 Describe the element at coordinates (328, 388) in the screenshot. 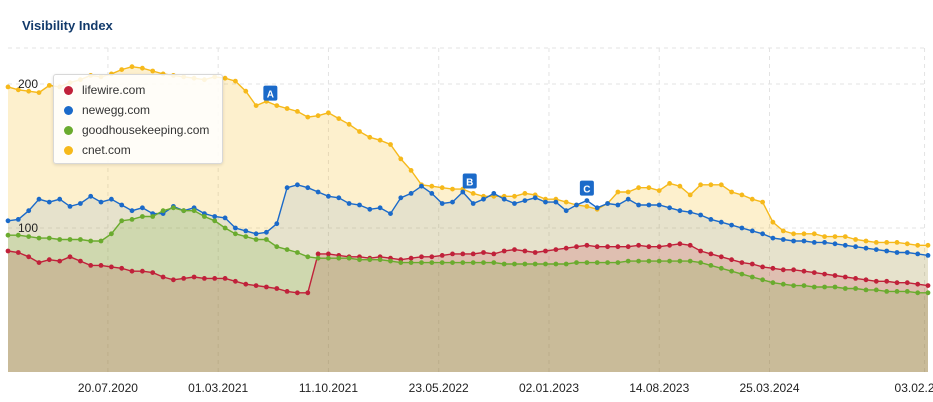

I see `x-tick-label: 11.10.2021` at that location.